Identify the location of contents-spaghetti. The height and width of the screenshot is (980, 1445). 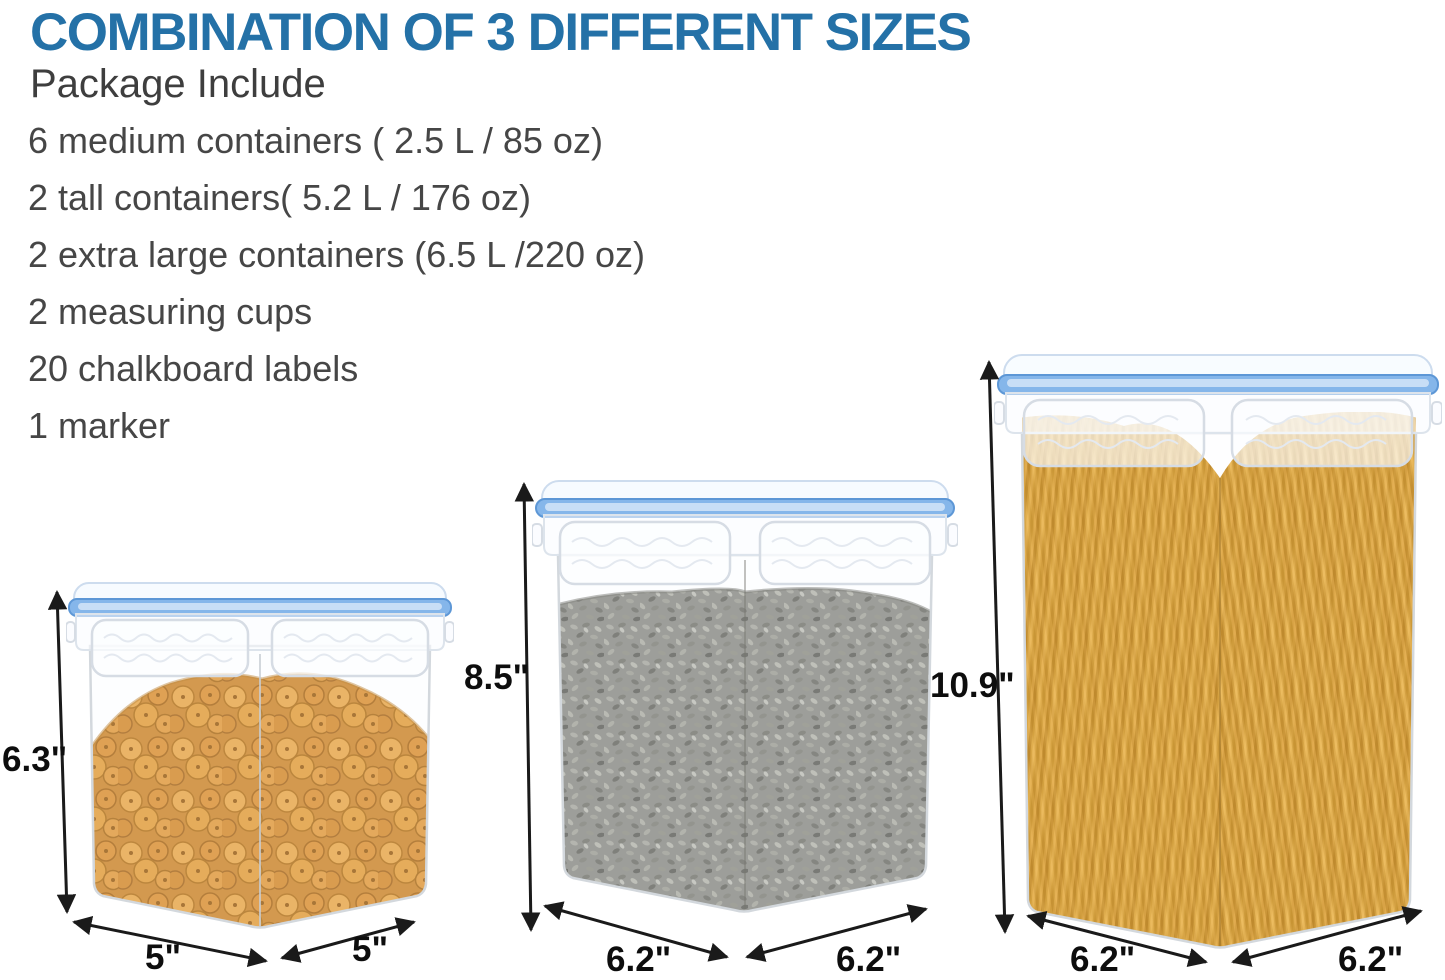
(1219, 680).